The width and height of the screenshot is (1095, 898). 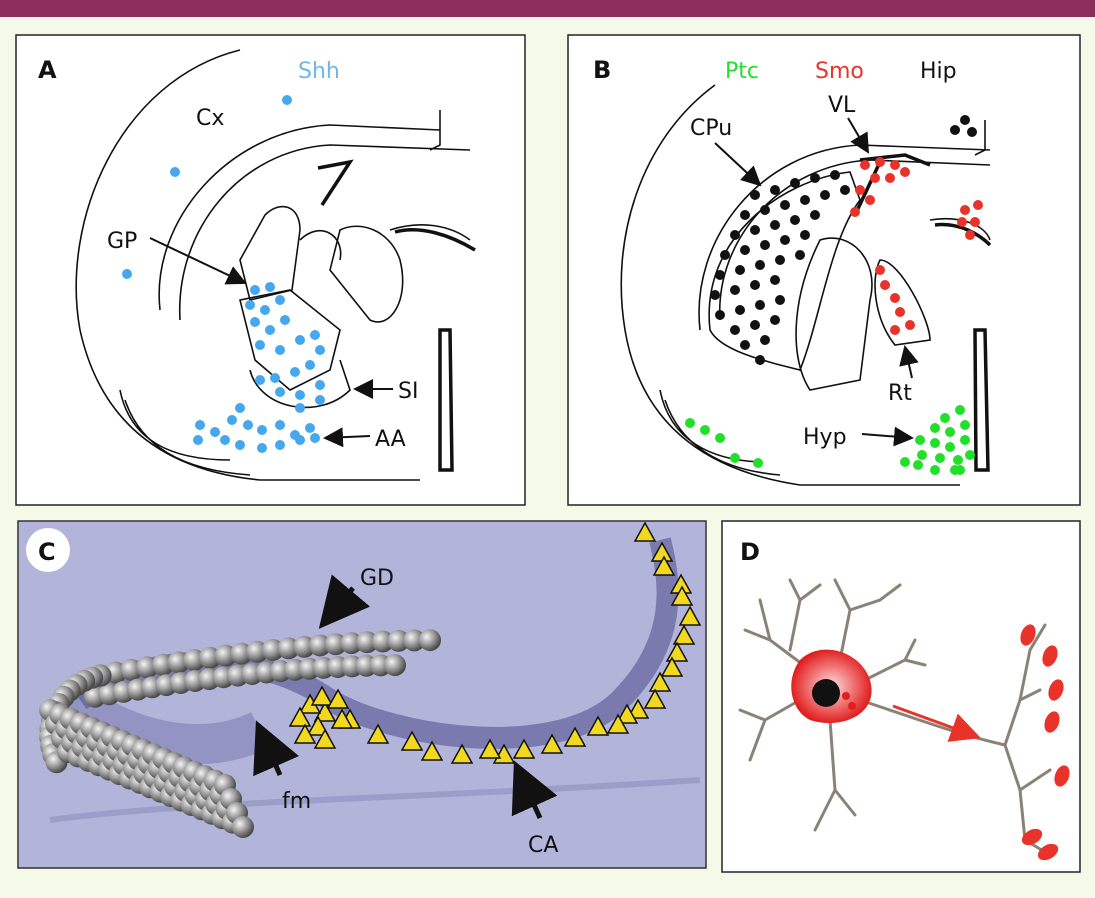 What do you see at coordinates (602, 70) in the screenshot?
I see `panel-letter: B` at bounding box center [602, 70].